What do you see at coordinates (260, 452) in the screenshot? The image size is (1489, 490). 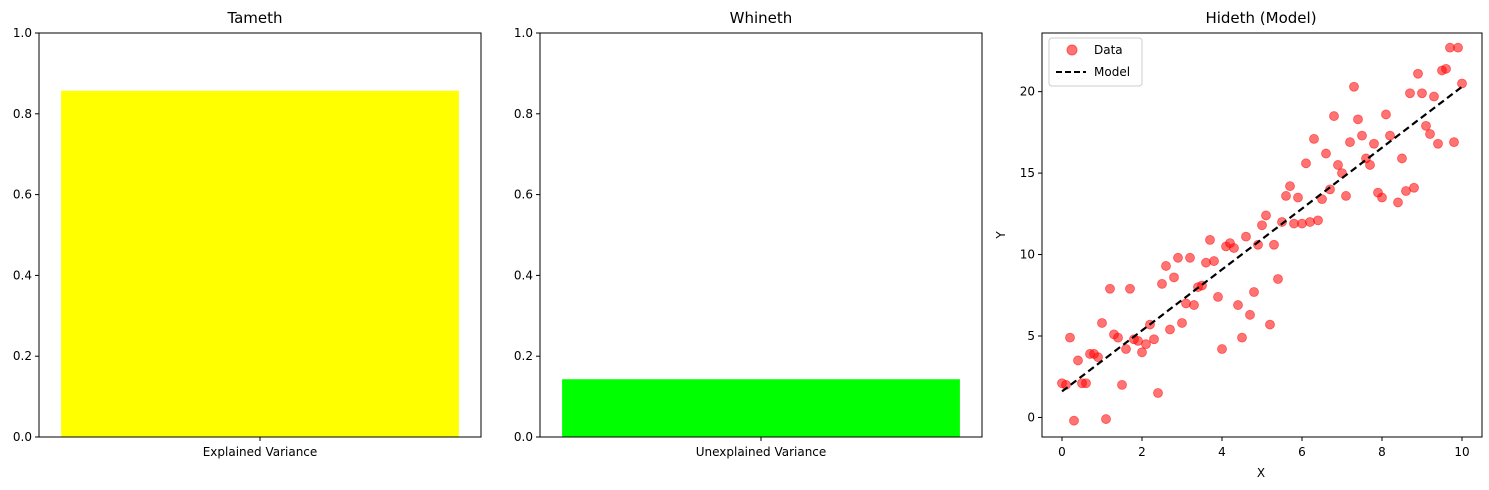 I see `x-tick-label: Explained Variance` at bounding box center [260, 452].